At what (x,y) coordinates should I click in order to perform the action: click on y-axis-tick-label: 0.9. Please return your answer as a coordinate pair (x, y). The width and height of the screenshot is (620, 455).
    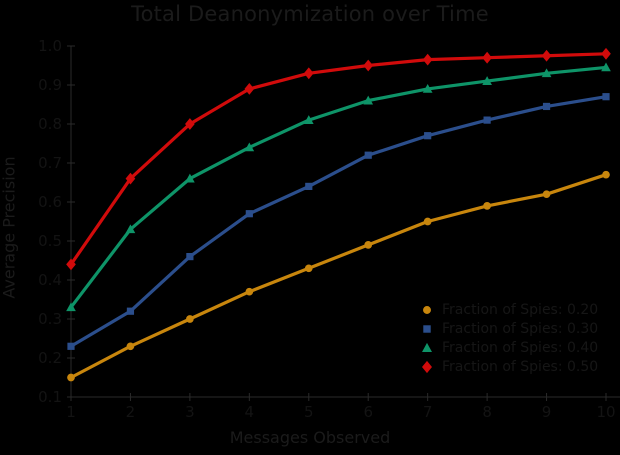
    Looking at the image, I should click on (50, 85).